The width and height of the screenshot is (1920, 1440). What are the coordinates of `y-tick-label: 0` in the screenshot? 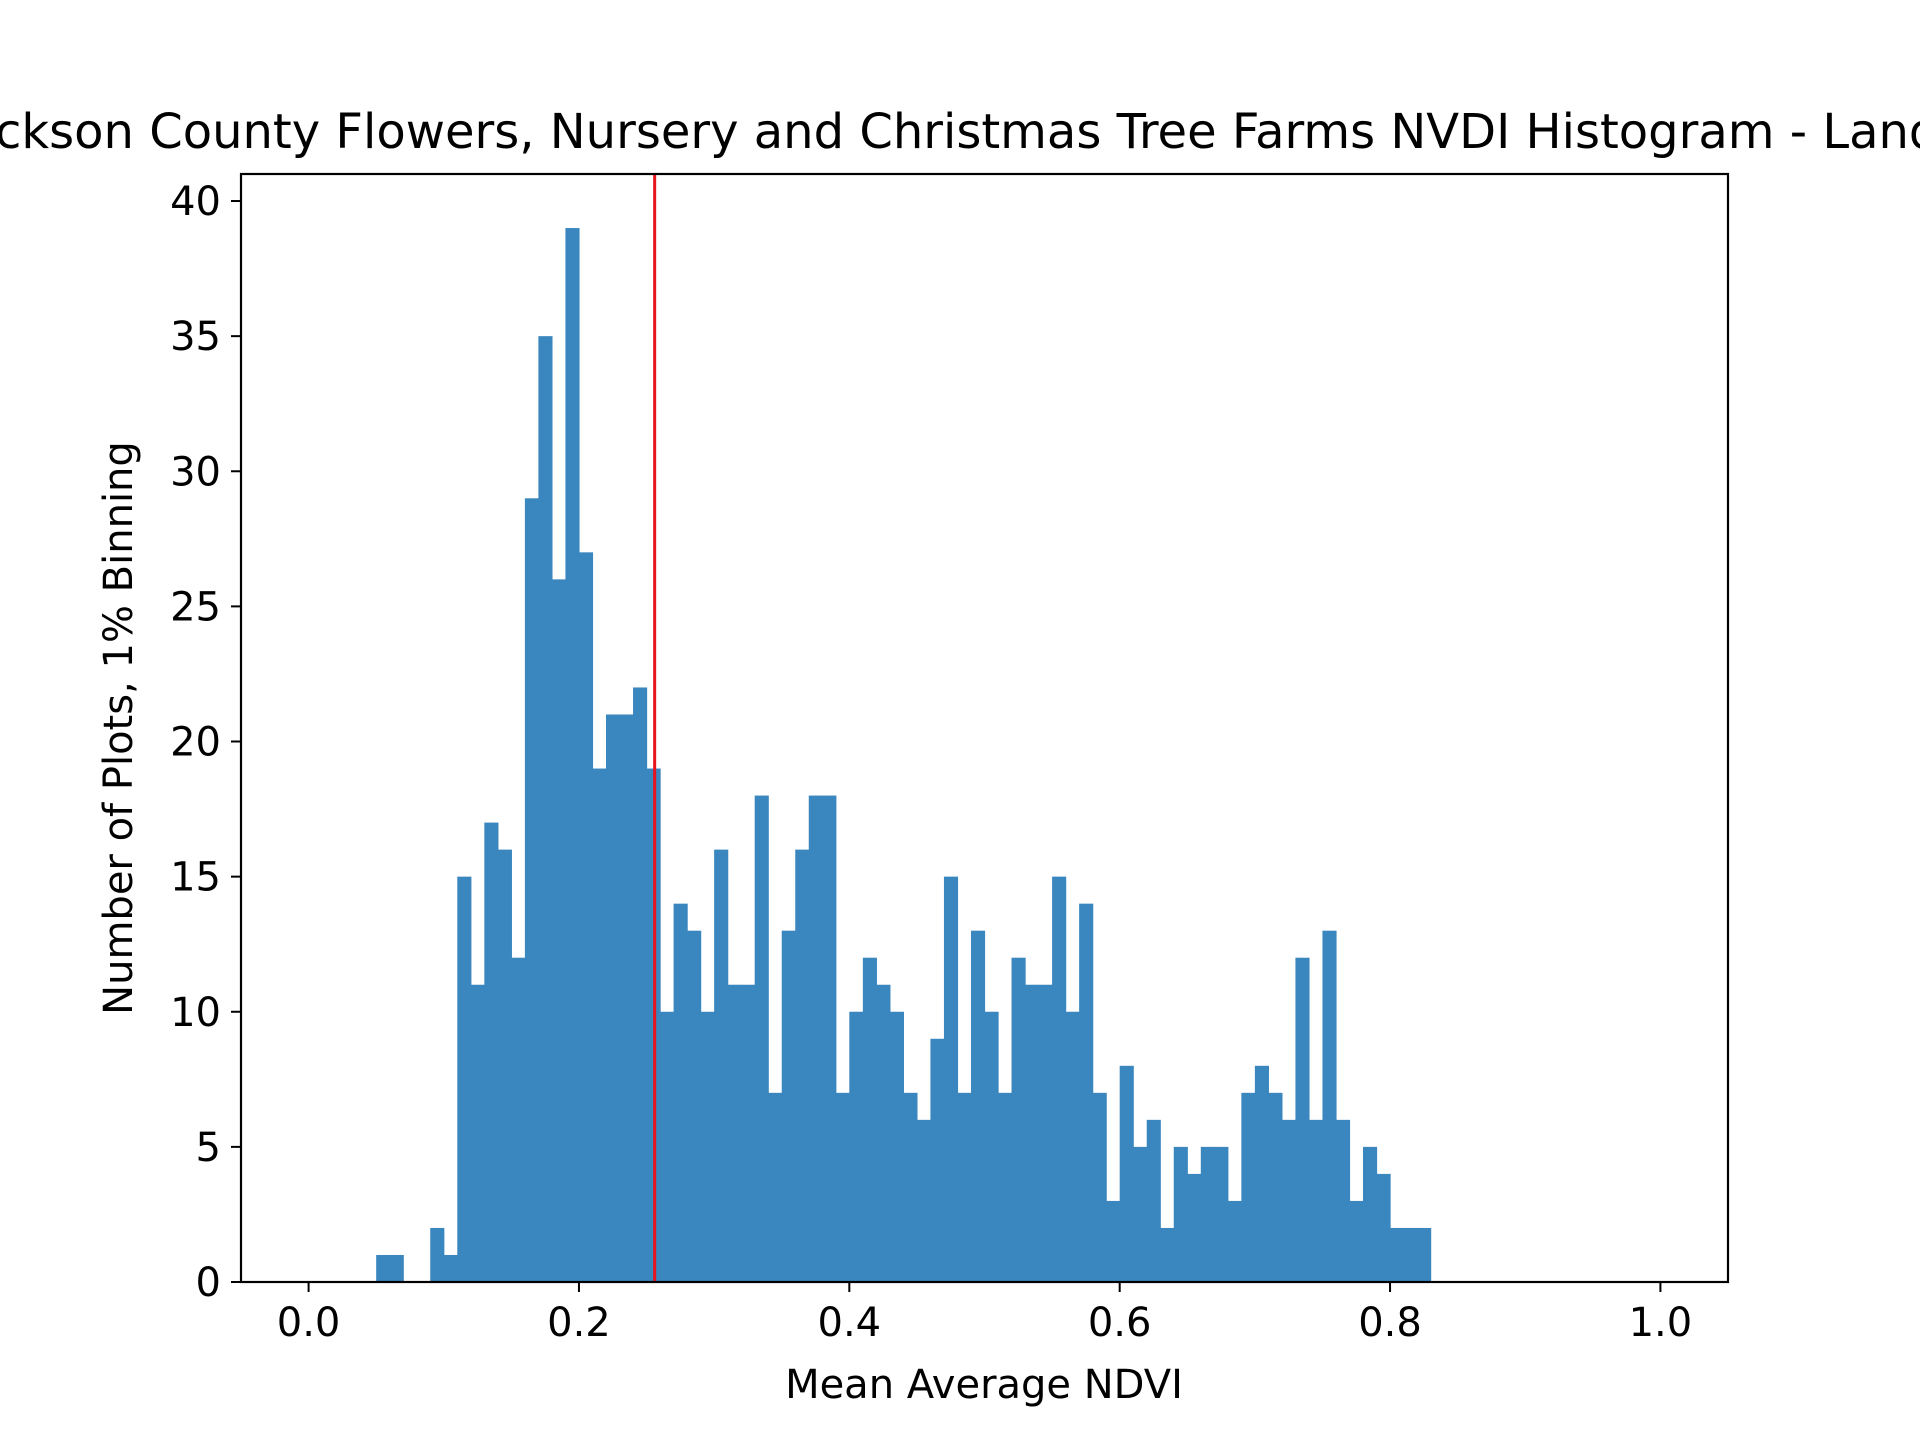 It's located at (208, 1283).